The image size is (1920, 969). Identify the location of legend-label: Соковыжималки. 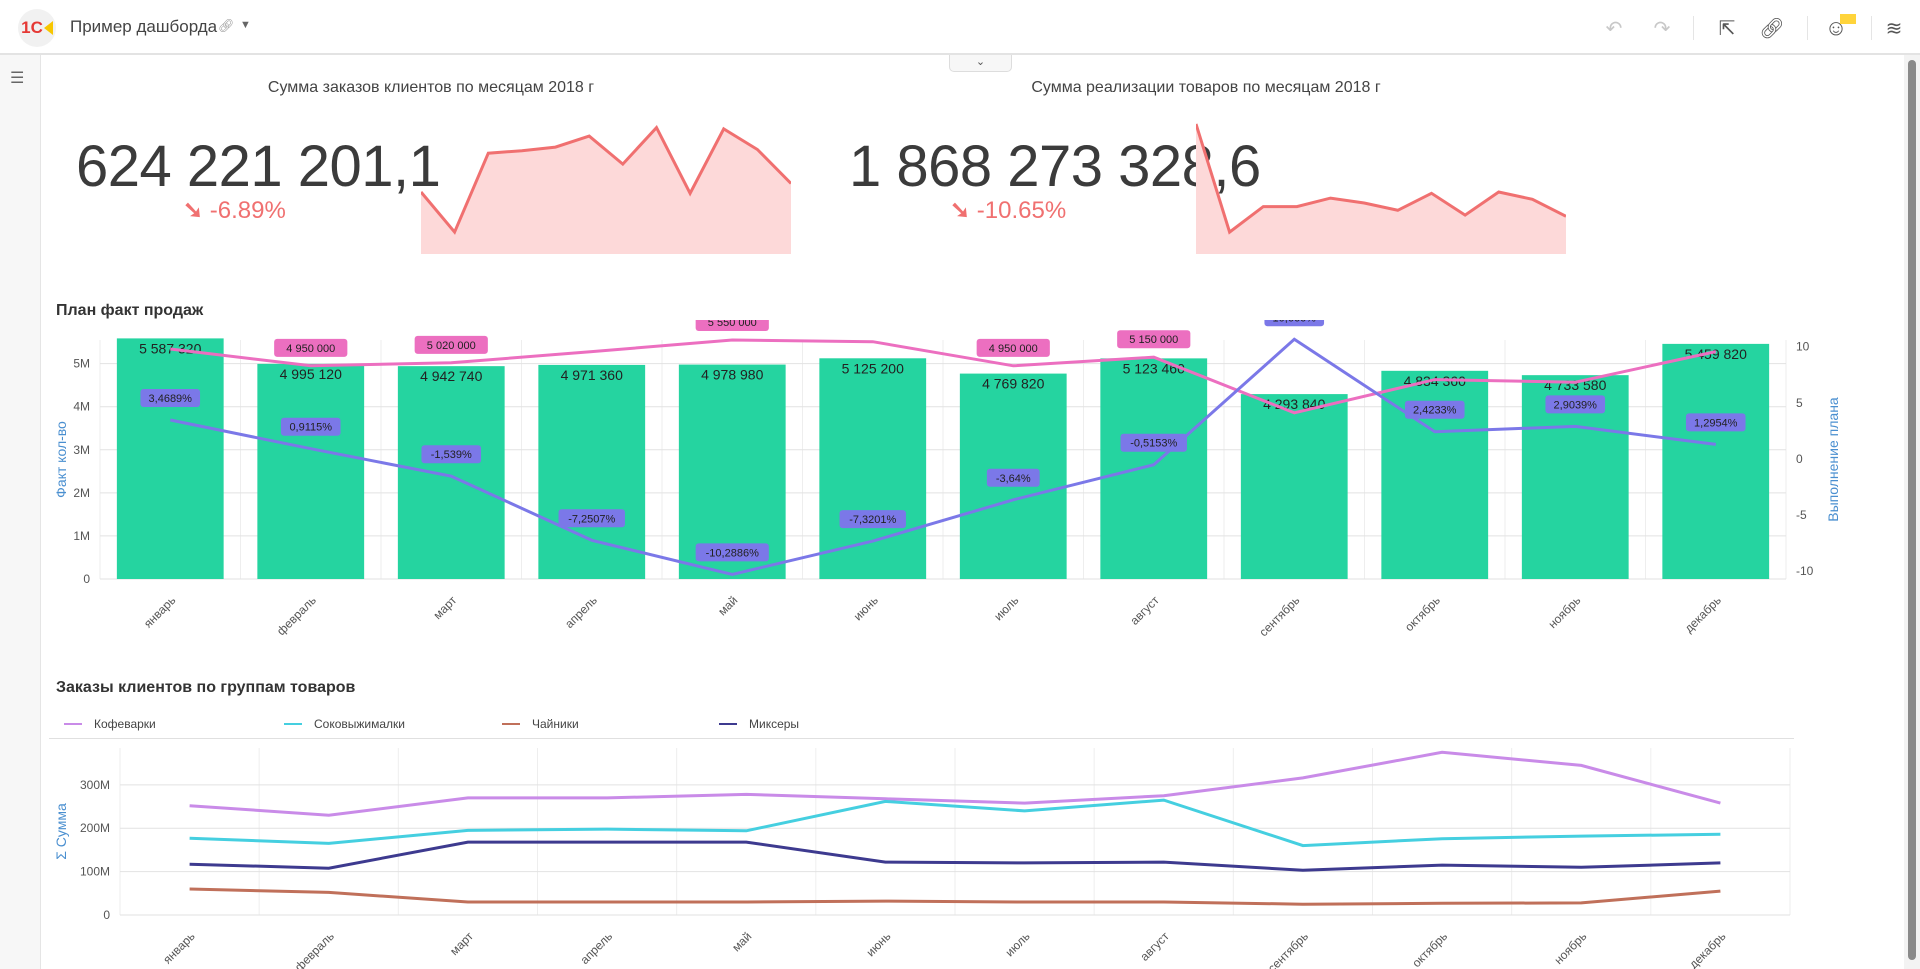
(360, 724).